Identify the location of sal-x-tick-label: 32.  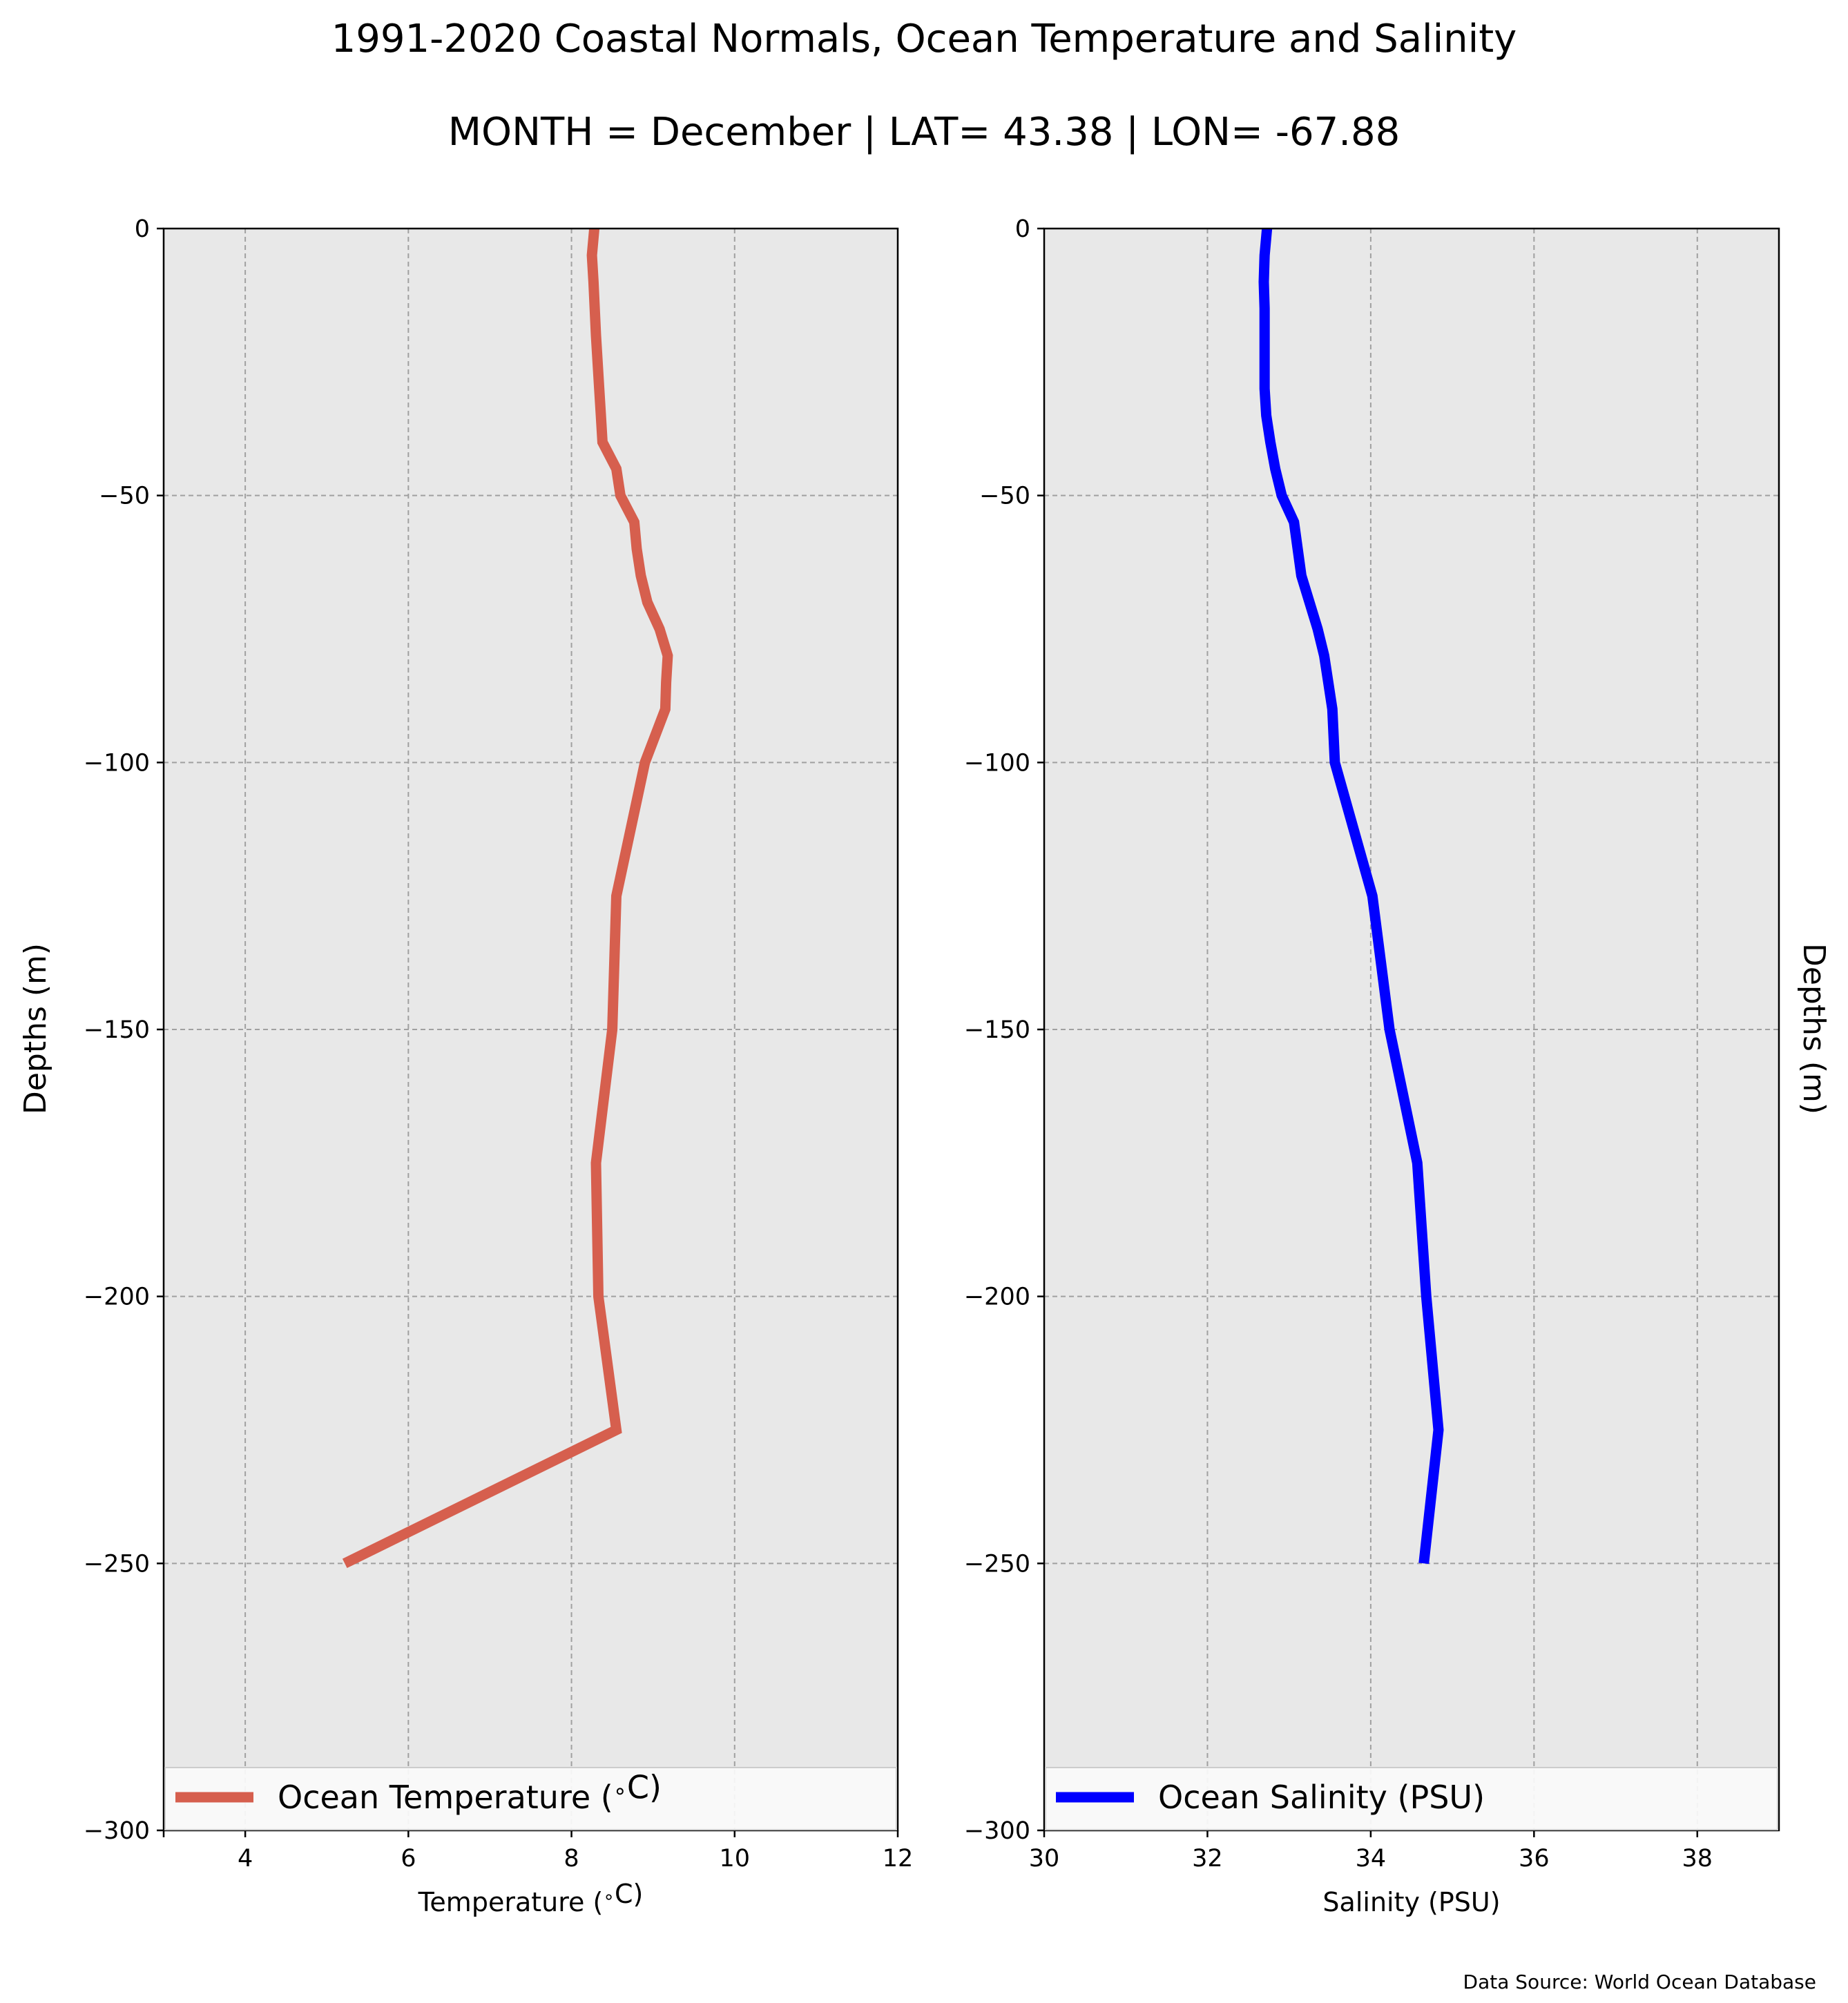
(1207, 1859).